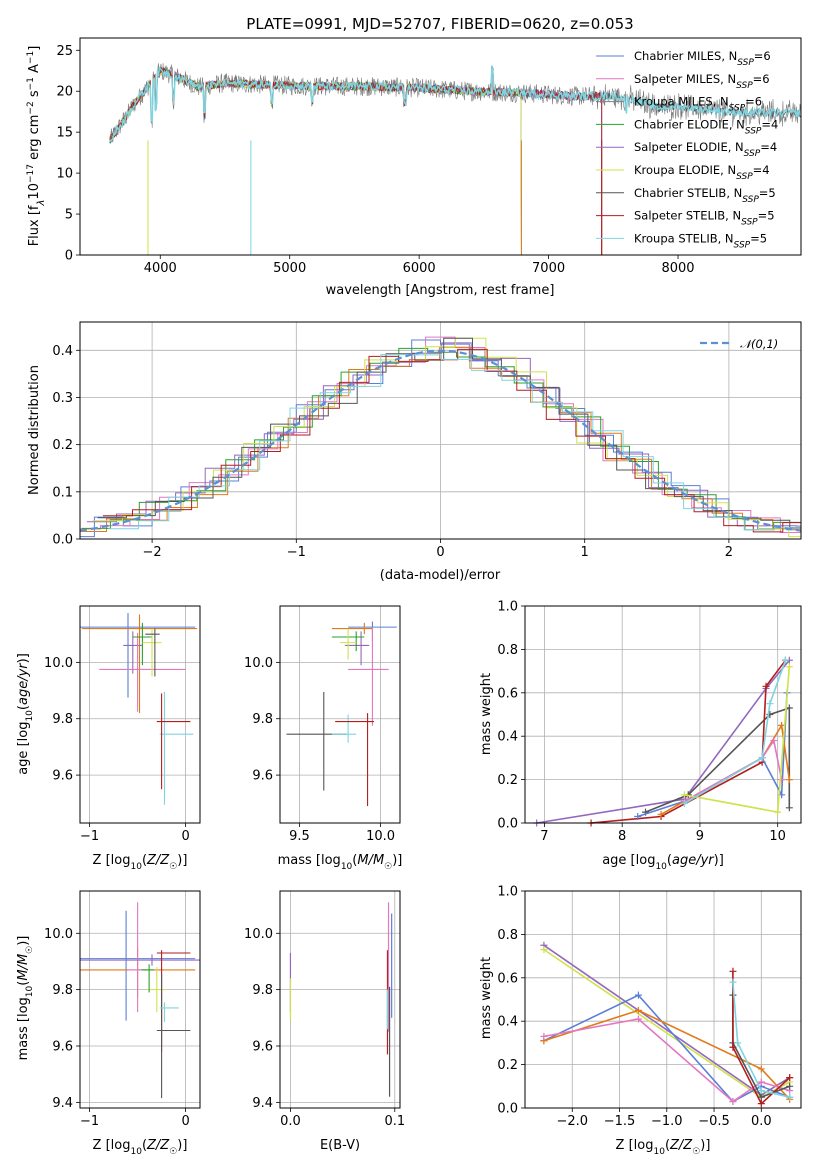  Describe the element at coordinates (667, 1121) in the screenshot. I see `x-tick-label: −1.0` at that location.